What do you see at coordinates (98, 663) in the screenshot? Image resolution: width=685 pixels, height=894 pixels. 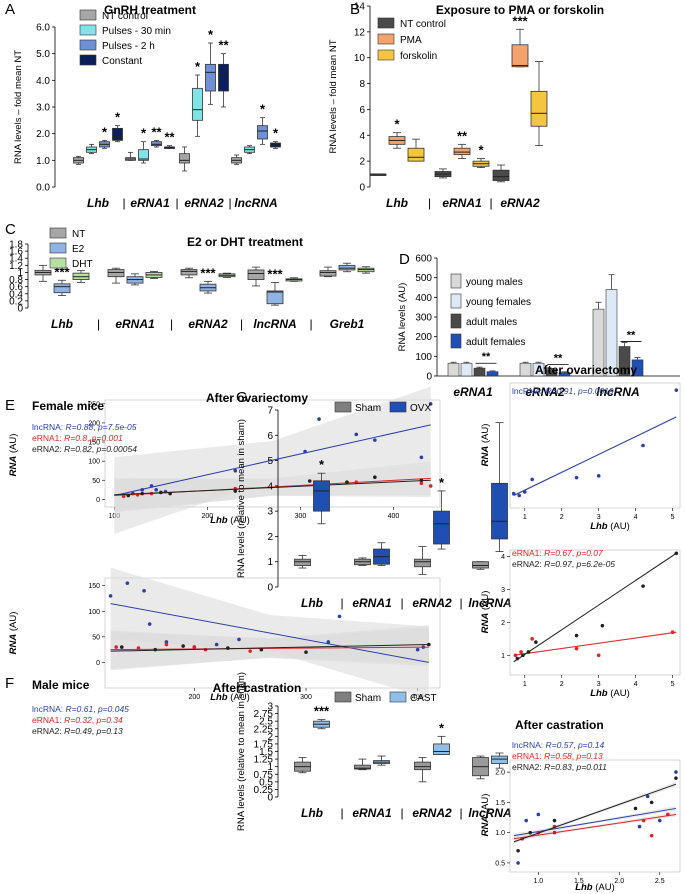 I see `y-tick-label: 0` at bounding box center [98, 663].